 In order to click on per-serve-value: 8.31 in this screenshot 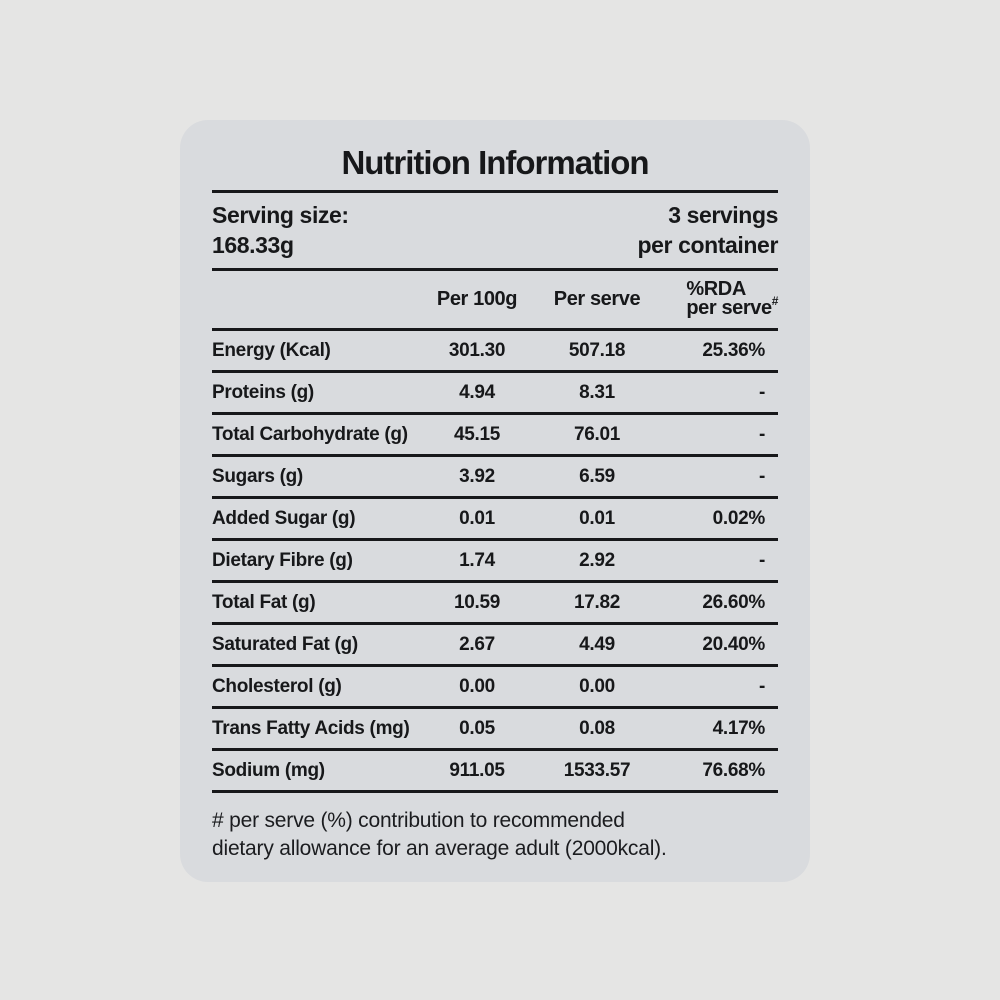, I will do `click(597, 392)`.